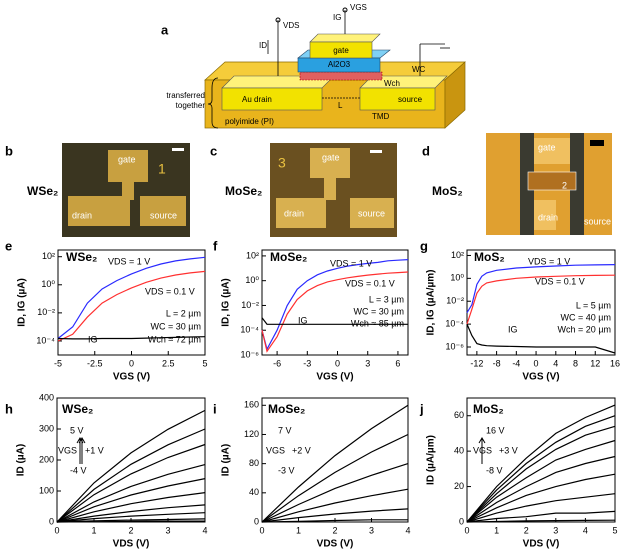  What do you see at coordinates (614, 530) in the screenshot?
I see `x-tick-label: 5` at bounding box center [614, 530].